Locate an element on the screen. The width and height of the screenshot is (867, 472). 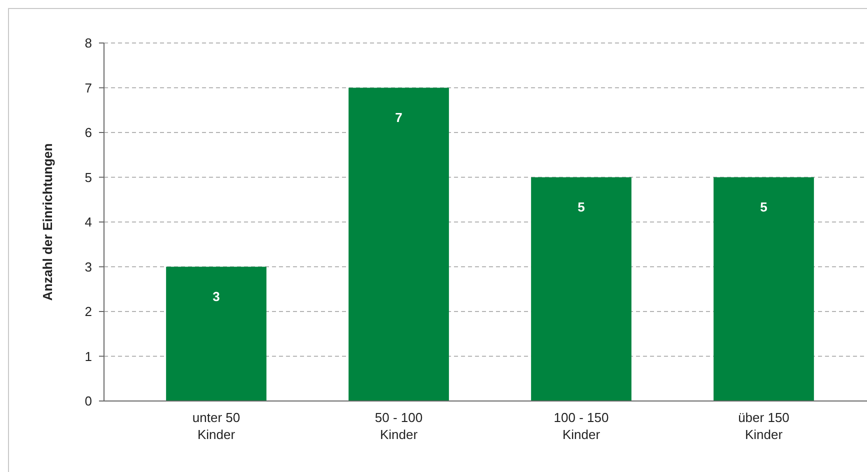
data-label: 7 is located at coordinates (398, 117).